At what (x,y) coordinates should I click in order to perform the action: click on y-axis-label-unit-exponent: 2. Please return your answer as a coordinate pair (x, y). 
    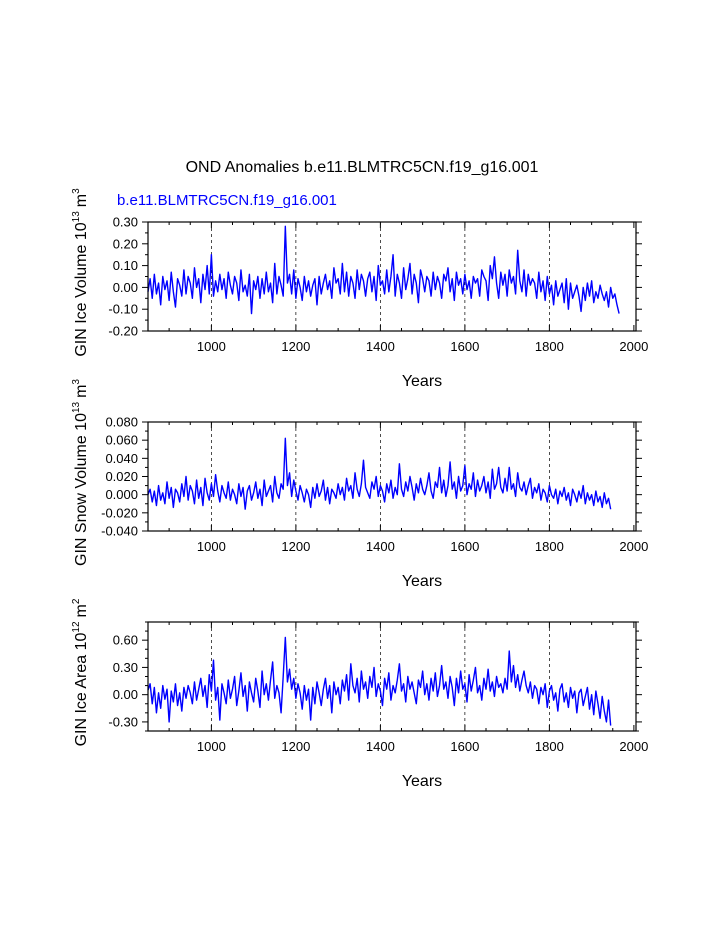
    Looking at the image, I should click on (76, 601).